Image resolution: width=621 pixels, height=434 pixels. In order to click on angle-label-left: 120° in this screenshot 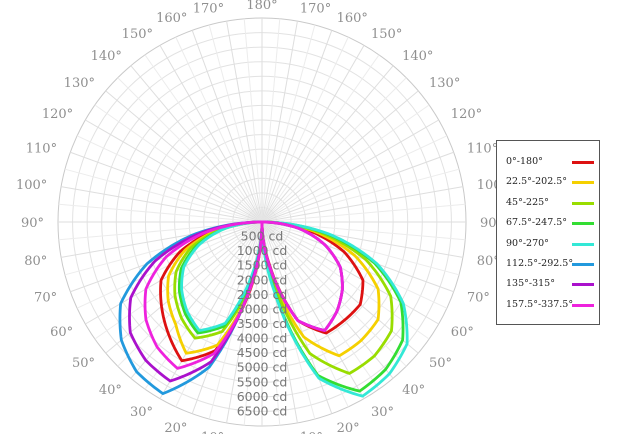, I will do `click(57, 114)`.